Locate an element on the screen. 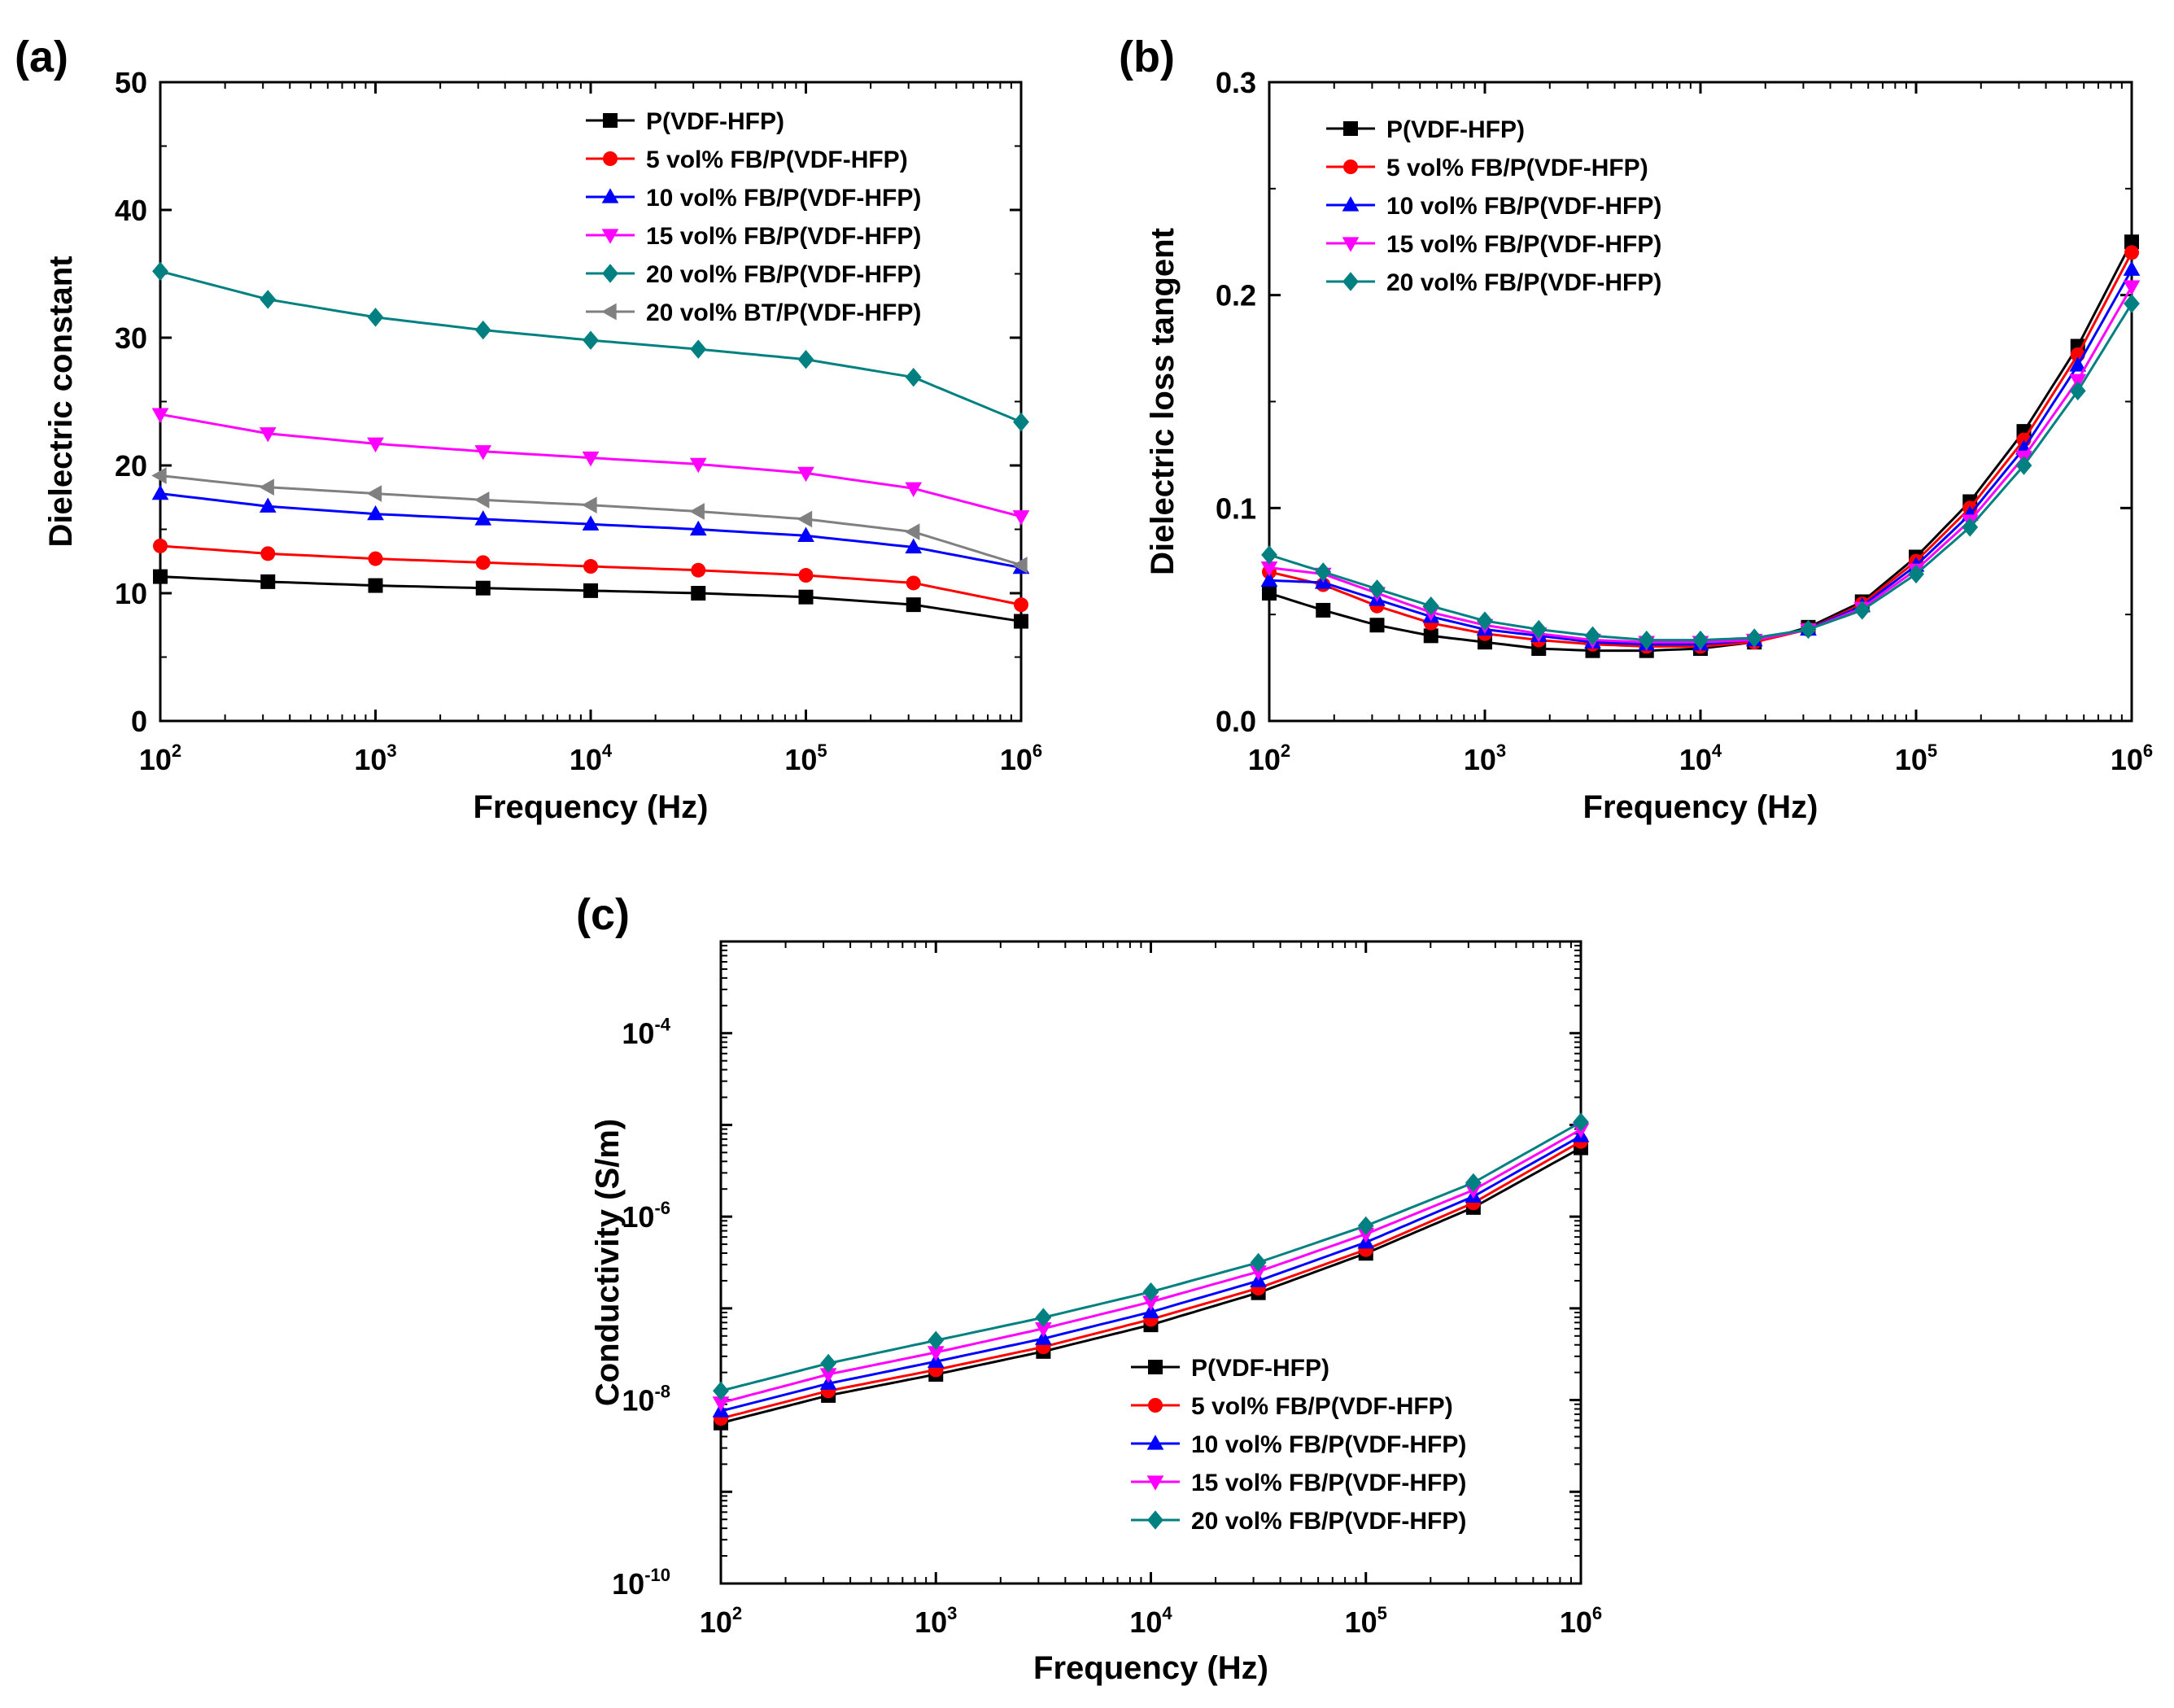 This screenshot has width=2174, height=1708. y-tick-label: 20 is located at coordinates (131, 466).